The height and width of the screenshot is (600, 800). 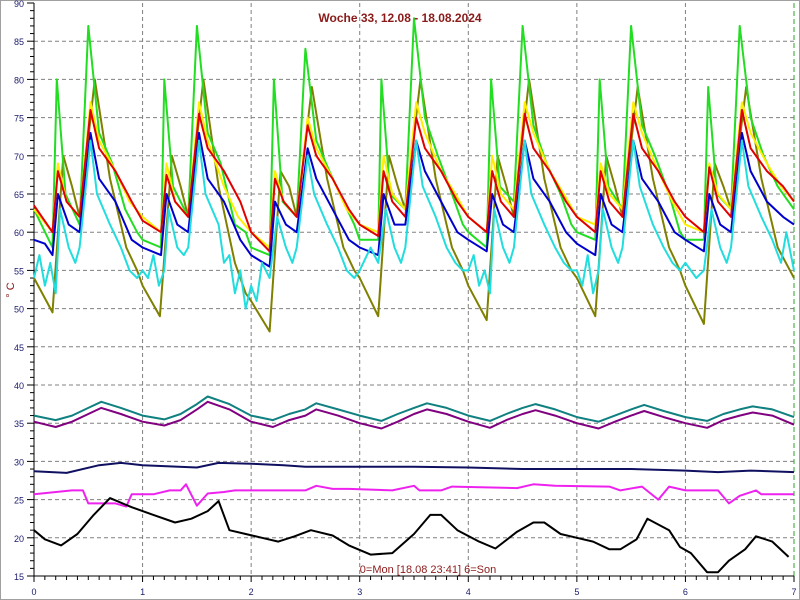 What do you see at coordinates (414, 409) in the screenshot?
I see `series-line-teal` at bounding box center [414, 409].